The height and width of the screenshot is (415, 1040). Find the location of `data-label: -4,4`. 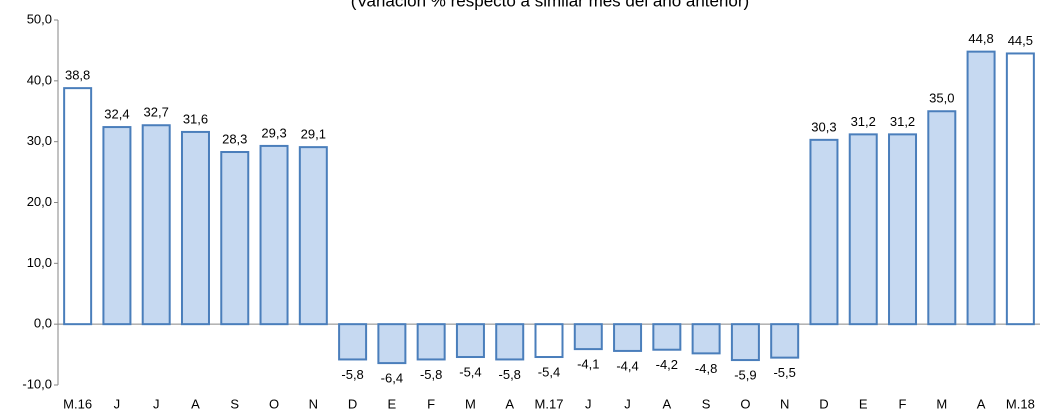

data-label: -4,4 is located at coordinates (627, 365).